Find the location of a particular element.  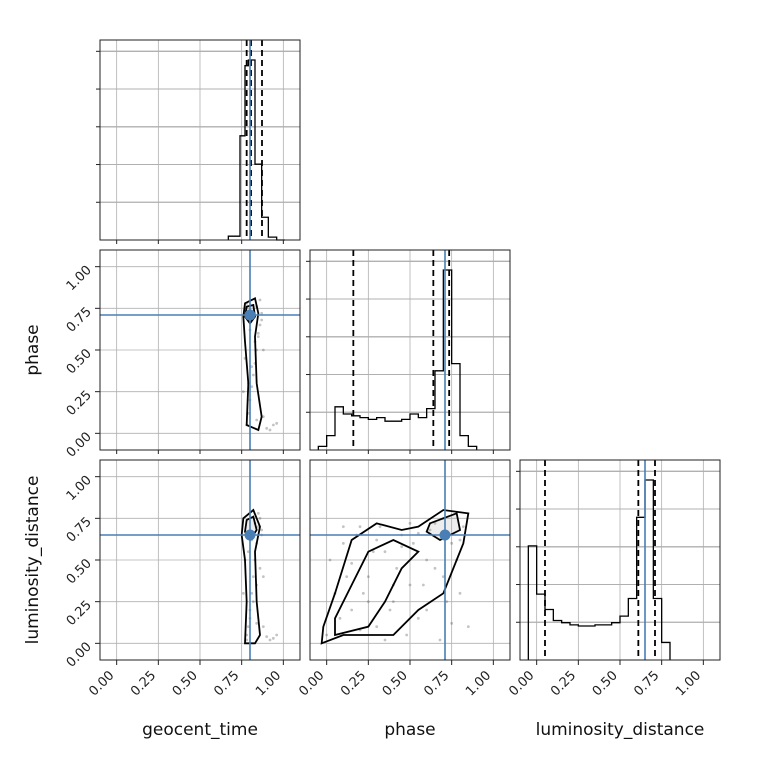

x-axis-title-luminosity-distance: luminosity_distance is located at coordinates (620, 730).